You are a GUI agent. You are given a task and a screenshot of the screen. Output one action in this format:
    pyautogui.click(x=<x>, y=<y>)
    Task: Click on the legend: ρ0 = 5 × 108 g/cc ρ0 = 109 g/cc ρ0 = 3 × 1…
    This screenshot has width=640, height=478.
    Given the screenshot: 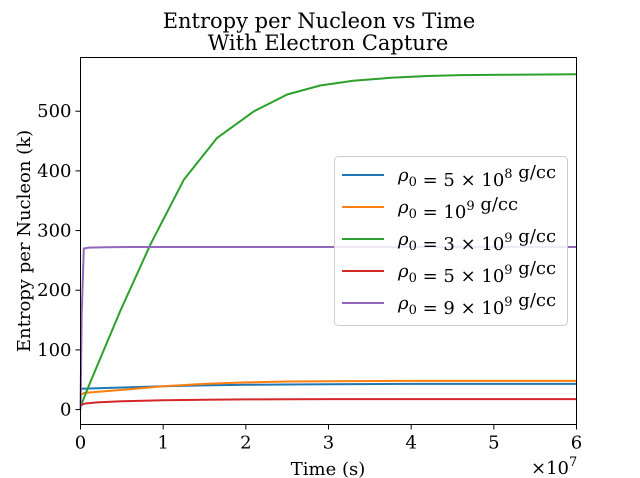 What is the action you would take?
    pyautogui.click(x=451, y=241)
    